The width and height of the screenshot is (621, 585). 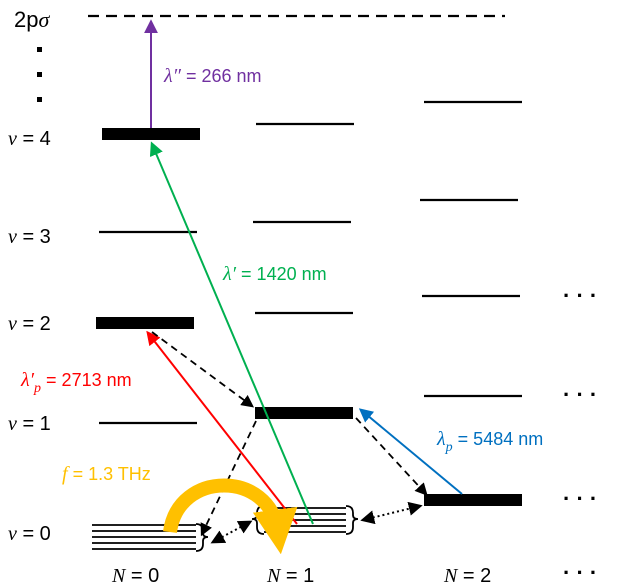 I want to click on brace-N1-v0-right, so click(x=352, y=520).